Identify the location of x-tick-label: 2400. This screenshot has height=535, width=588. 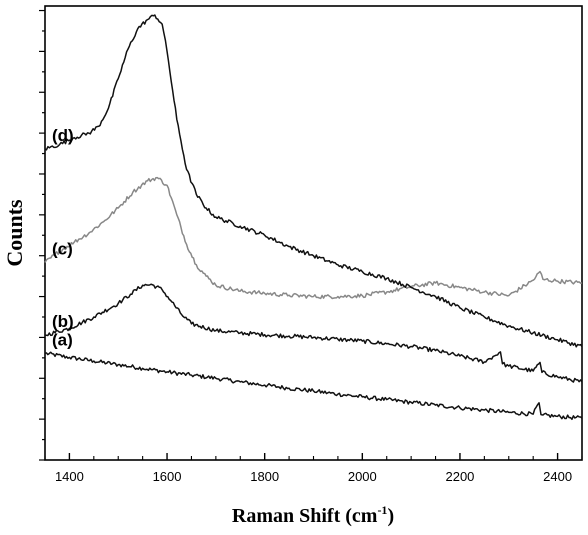
(557, 476).